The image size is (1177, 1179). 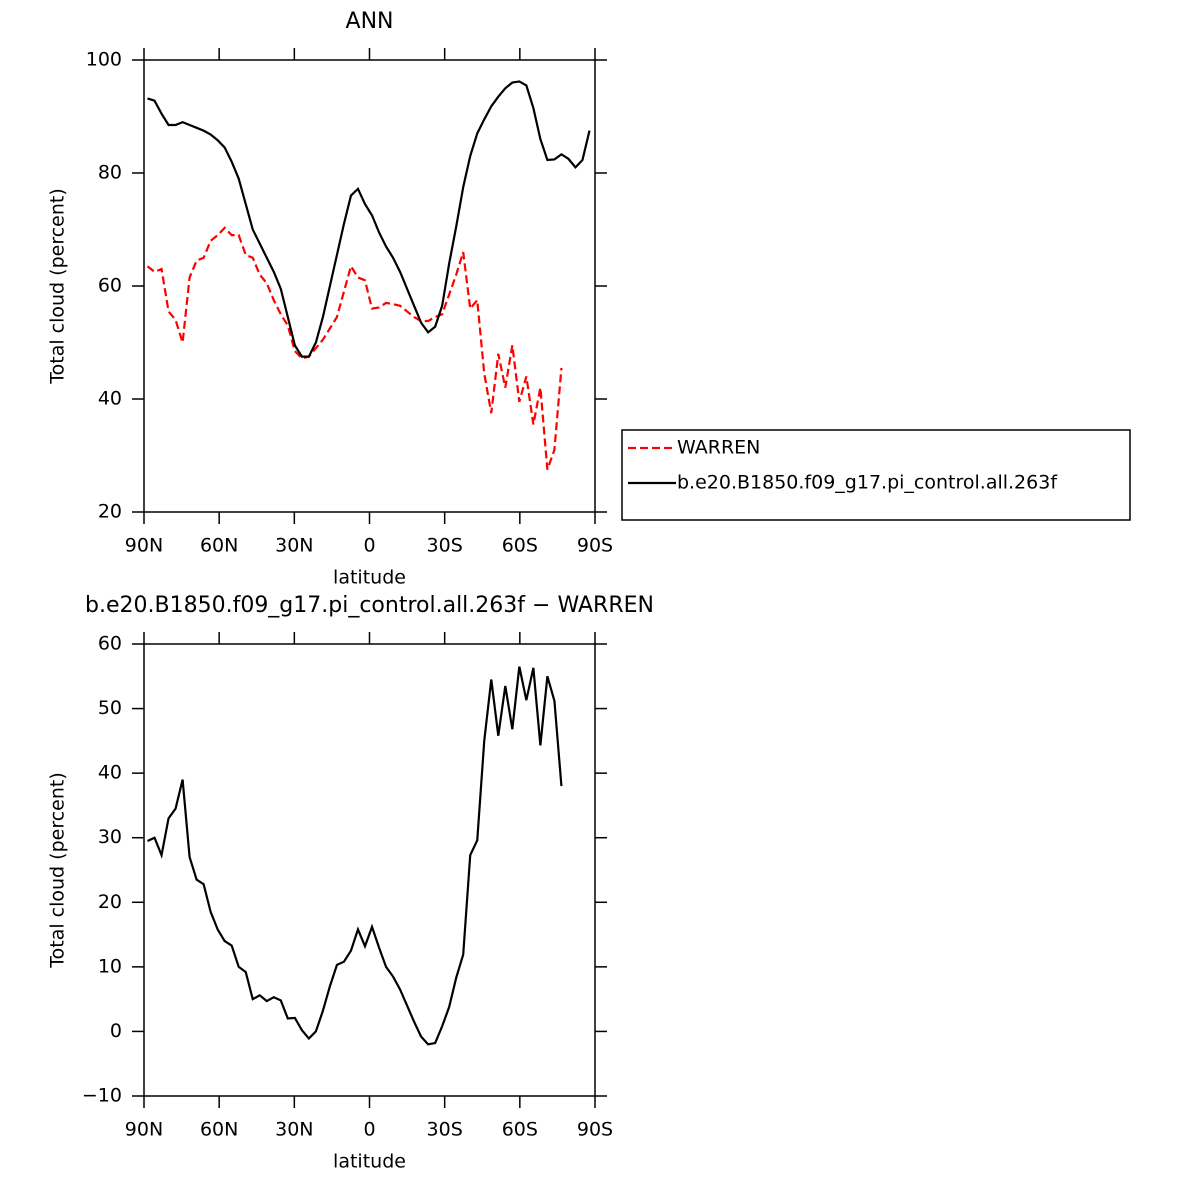 What do you see at coordinates (110, 708) in the screenshot?
I see `y-tick-label: 50` at bounding box center [110, 708].